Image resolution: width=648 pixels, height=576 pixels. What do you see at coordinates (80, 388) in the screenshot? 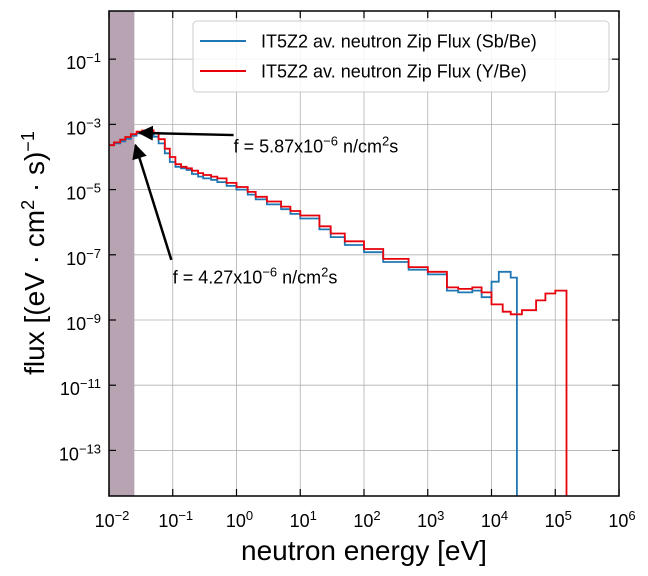
I see `y-tick-label: 10⁻¹¹` at bounding box center [80, 388].